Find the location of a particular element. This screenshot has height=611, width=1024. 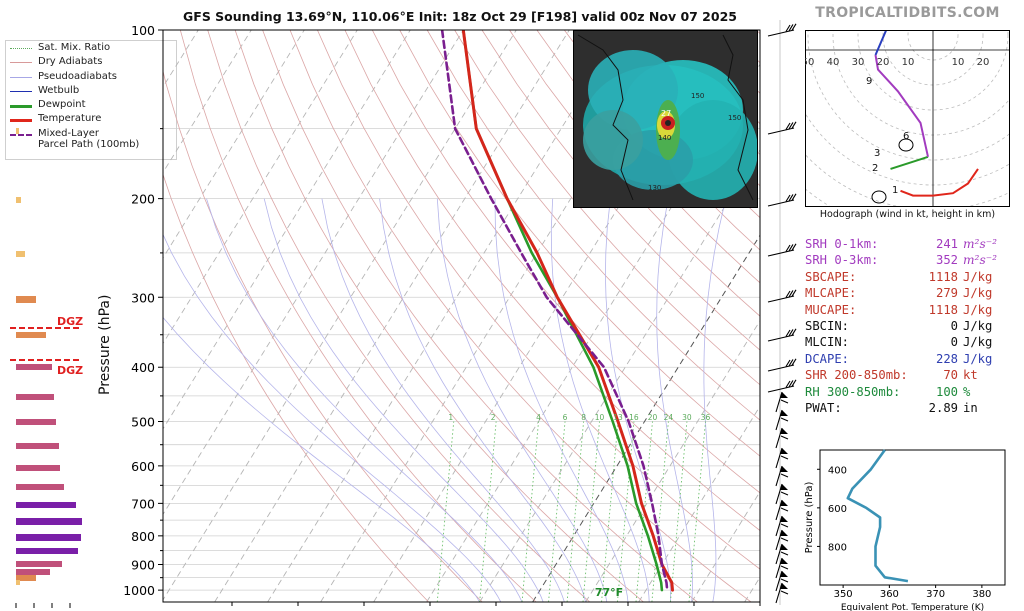

location-marker is located at coordinates (668, 123).